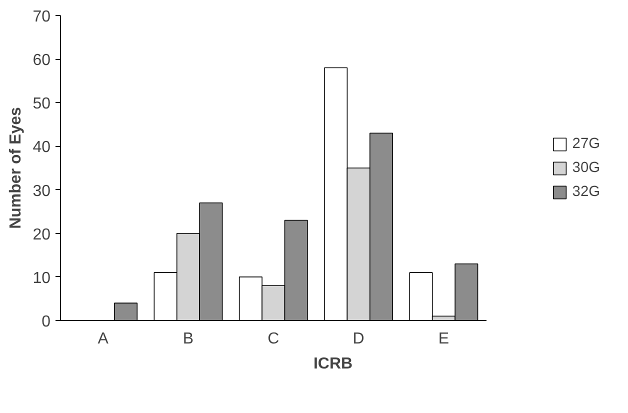  I want to click on y-tick-label: 60, so click(41, 61).